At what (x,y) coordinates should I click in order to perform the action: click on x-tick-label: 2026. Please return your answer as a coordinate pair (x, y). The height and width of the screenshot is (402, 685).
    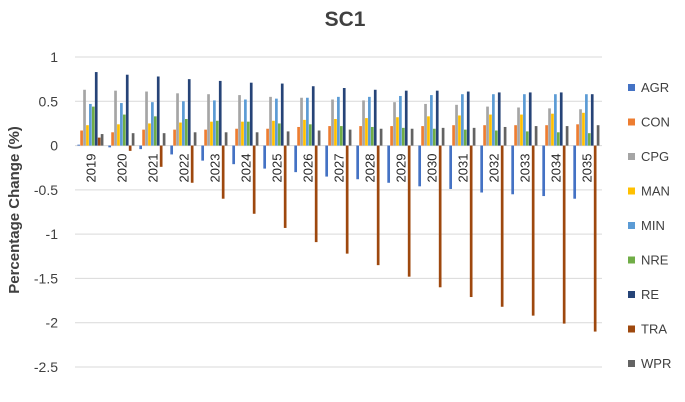
    Looking at the image, I should click on (308, 168).